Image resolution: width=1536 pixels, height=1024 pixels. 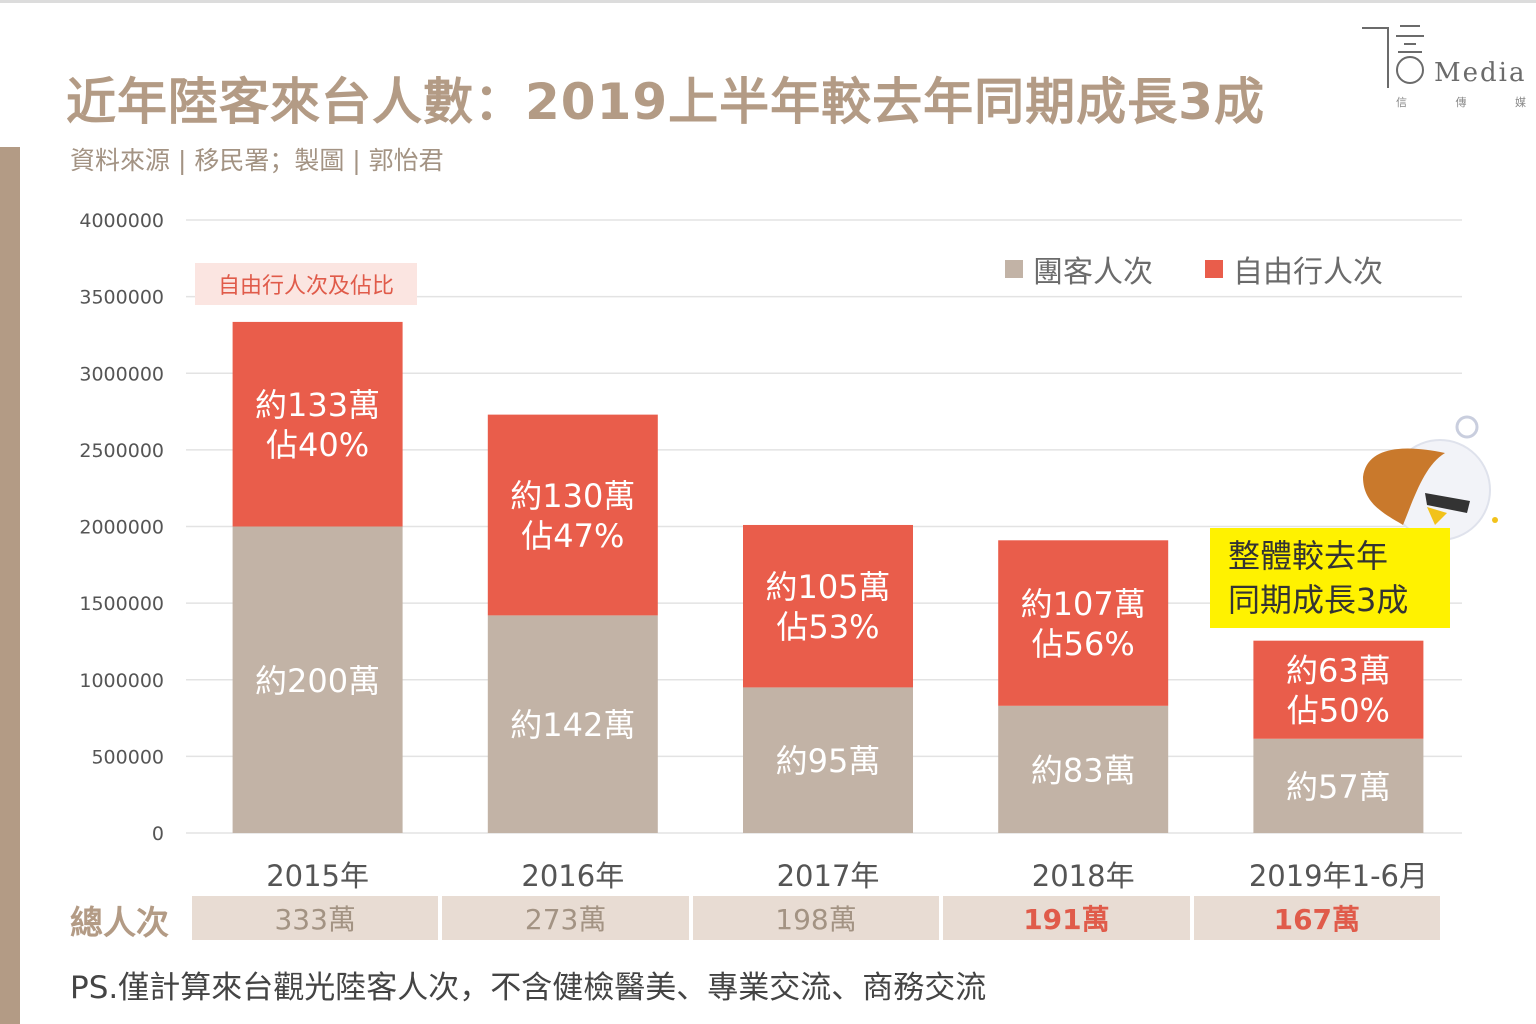 I want to click on x-tick-label: 2017年, so click(x=828, y=876).